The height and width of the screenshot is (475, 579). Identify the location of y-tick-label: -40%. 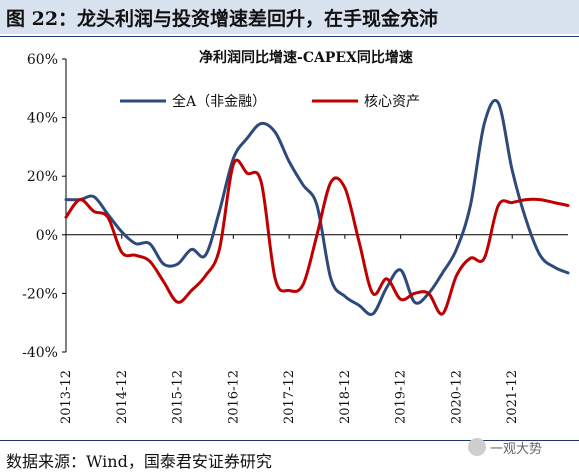
(40, 353).